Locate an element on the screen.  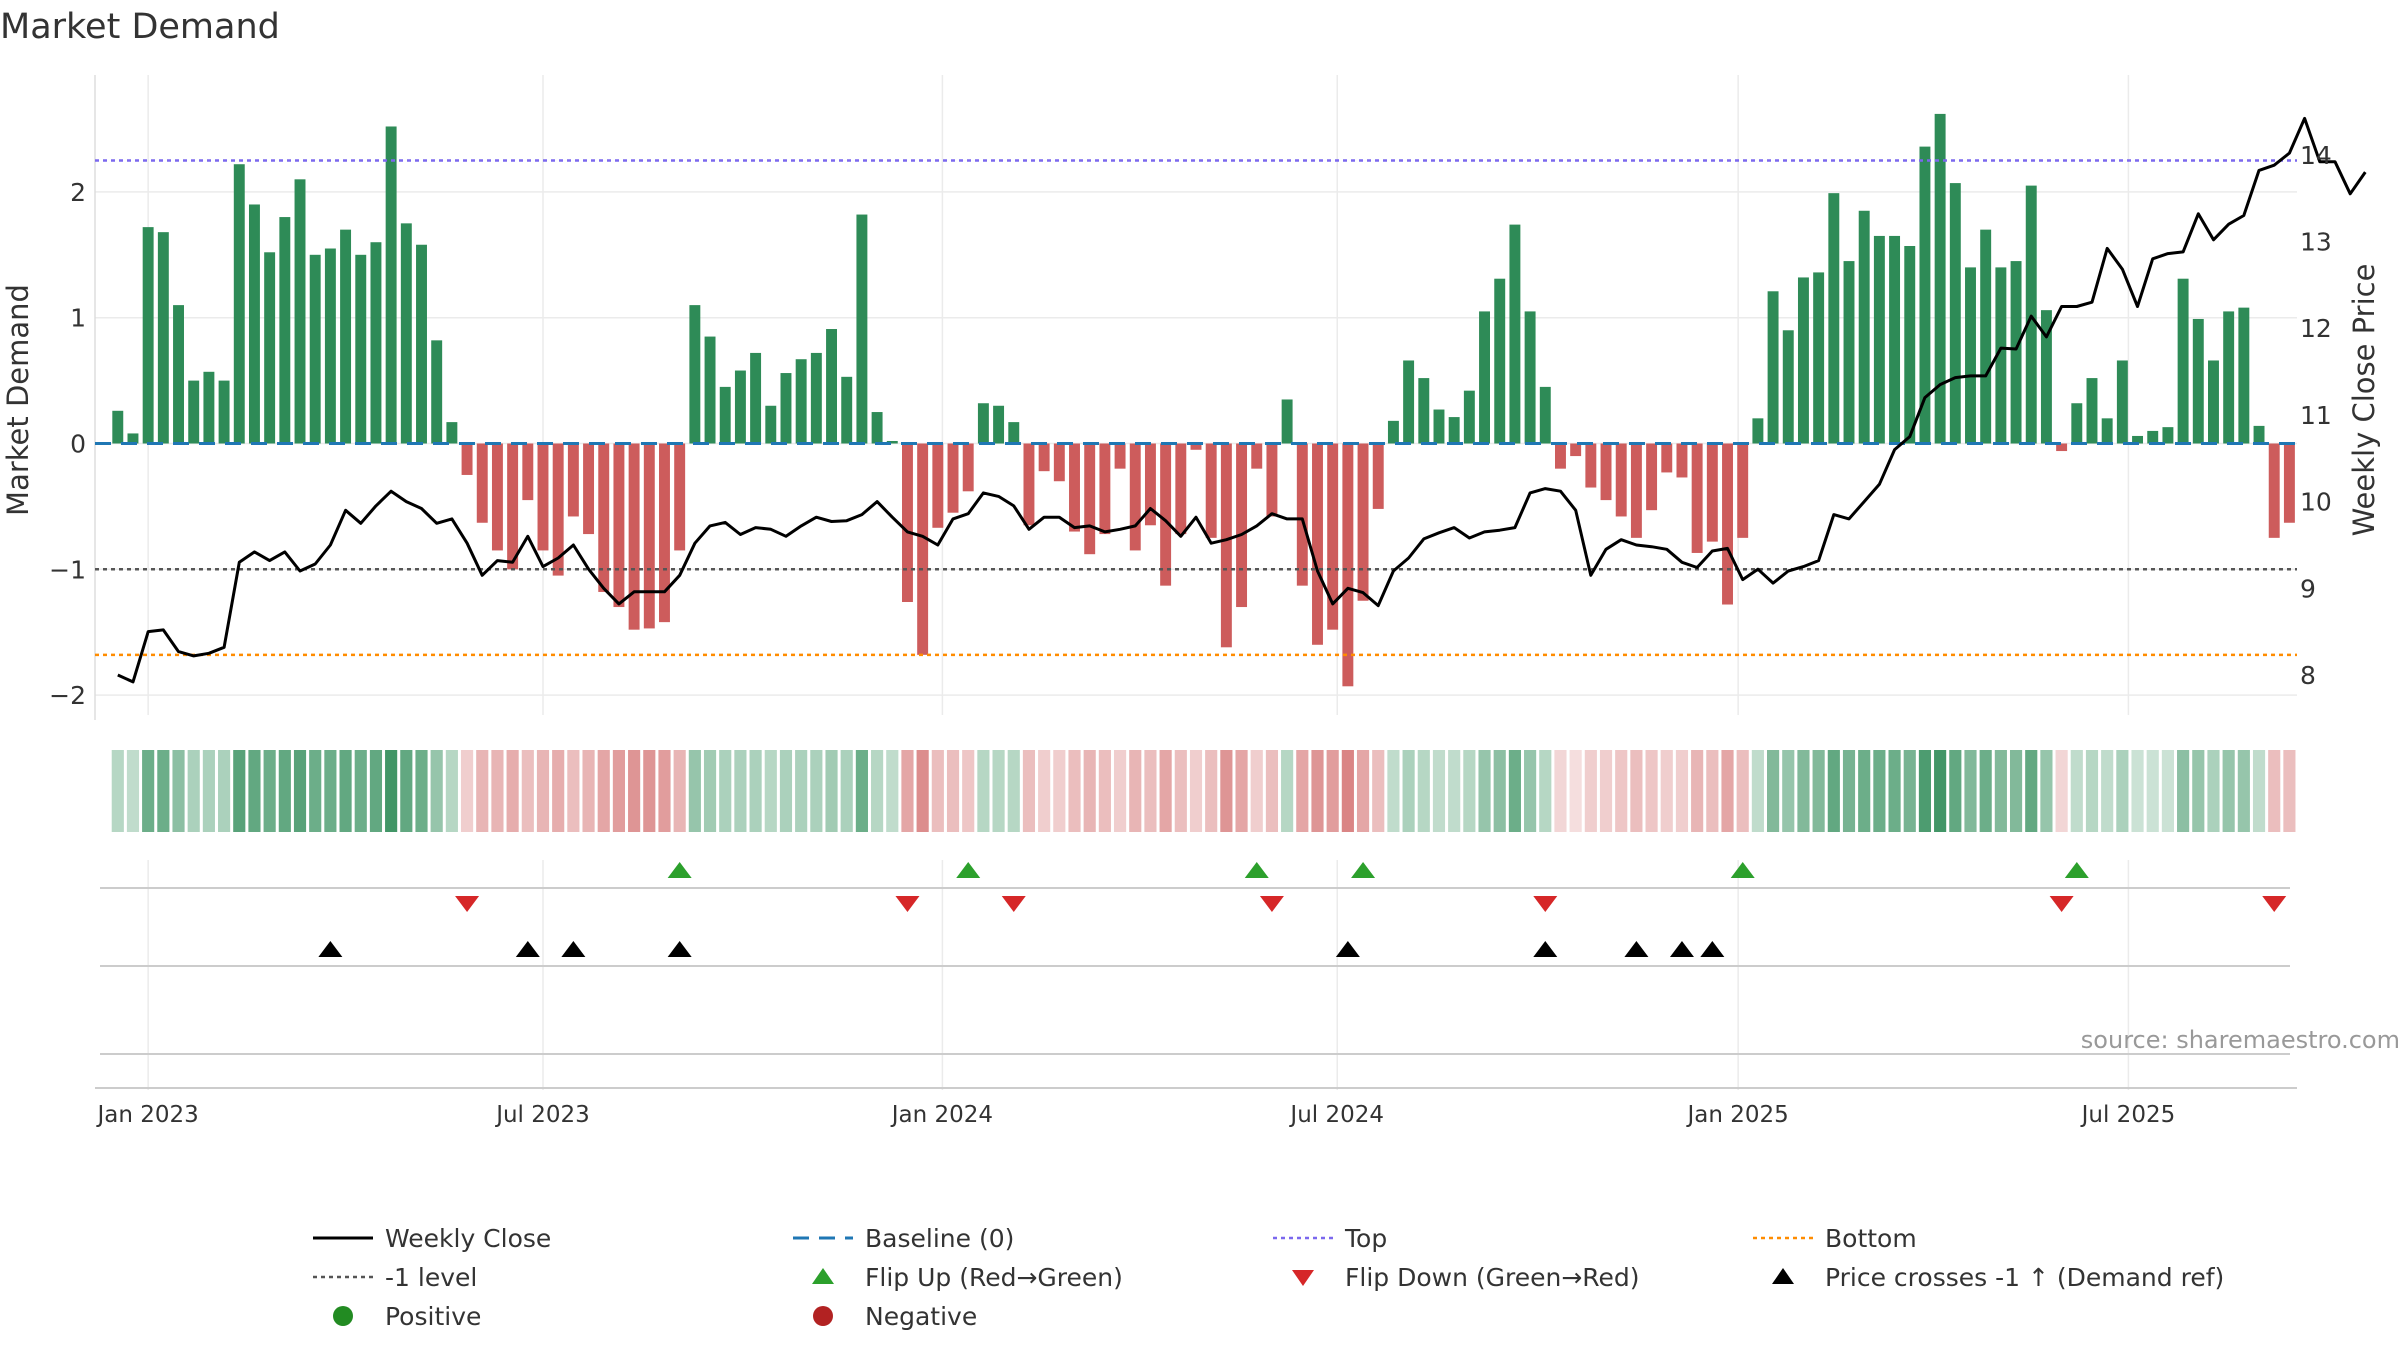
x-tick-label: Jul 2024 is located at coordinates (1336, 1115).